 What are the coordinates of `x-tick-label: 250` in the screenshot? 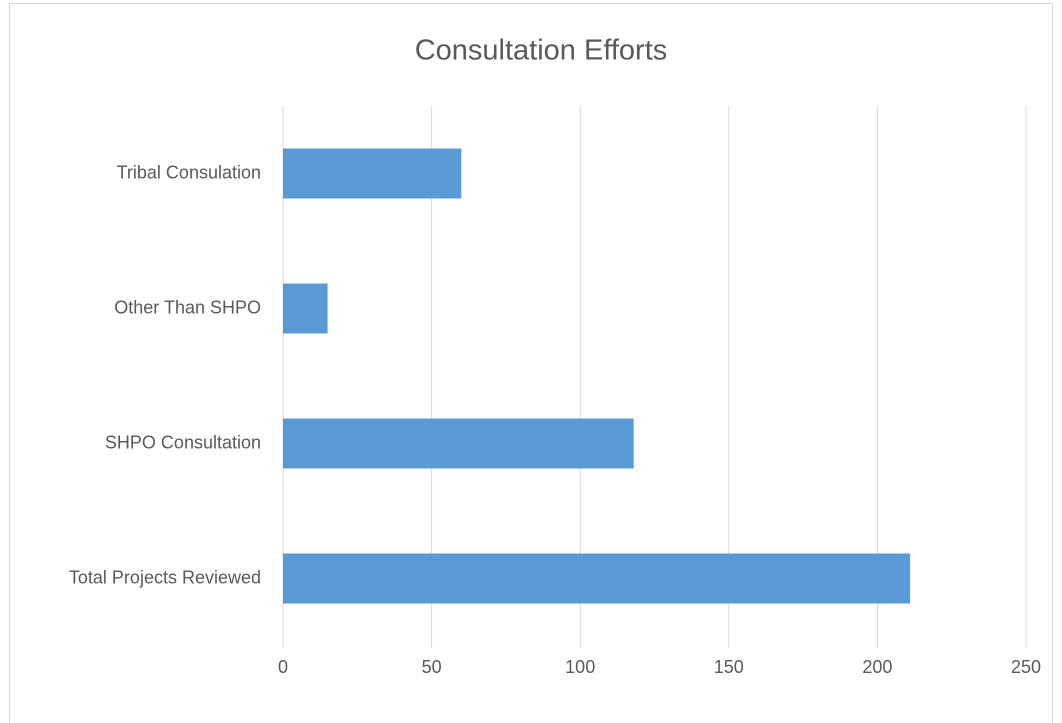 It's located at (1026, 667).